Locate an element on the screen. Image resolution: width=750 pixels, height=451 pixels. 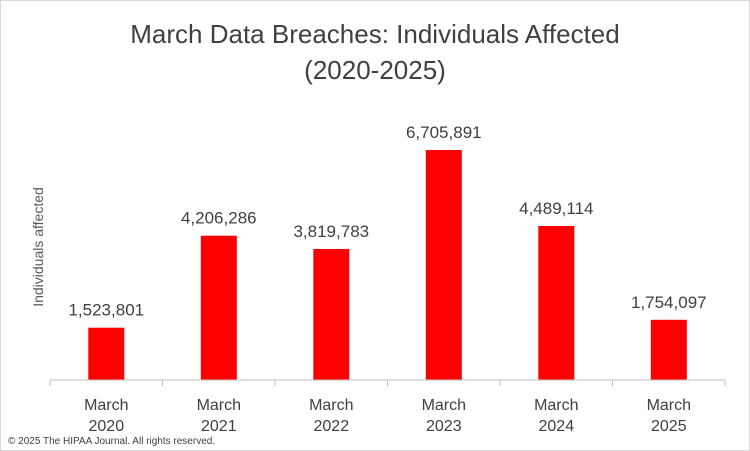
x-tick-label-0-line-1: 2020 is located at coordinates (107, 426).